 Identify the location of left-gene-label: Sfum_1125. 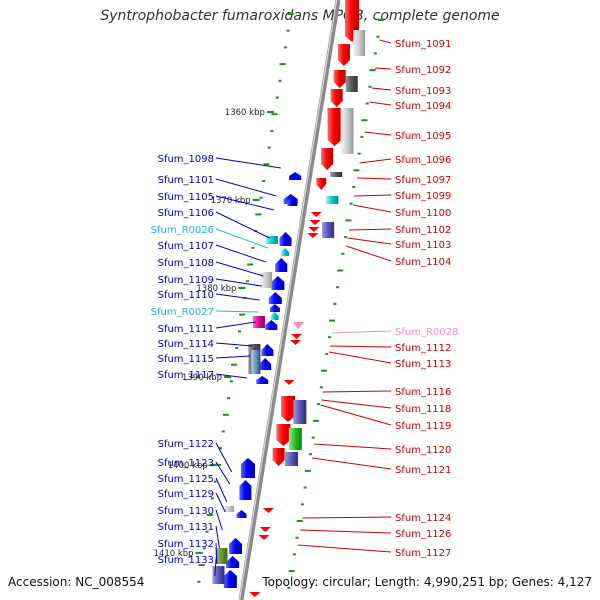
(186, 479).